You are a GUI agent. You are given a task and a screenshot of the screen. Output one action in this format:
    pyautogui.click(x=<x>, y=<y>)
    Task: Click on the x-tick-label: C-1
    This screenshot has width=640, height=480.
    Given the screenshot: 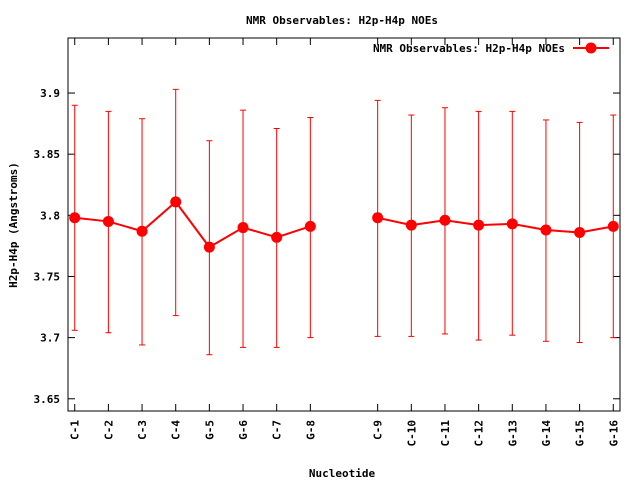 What is the action you would take?
    pyautogui.click(x=75, y=430)
    